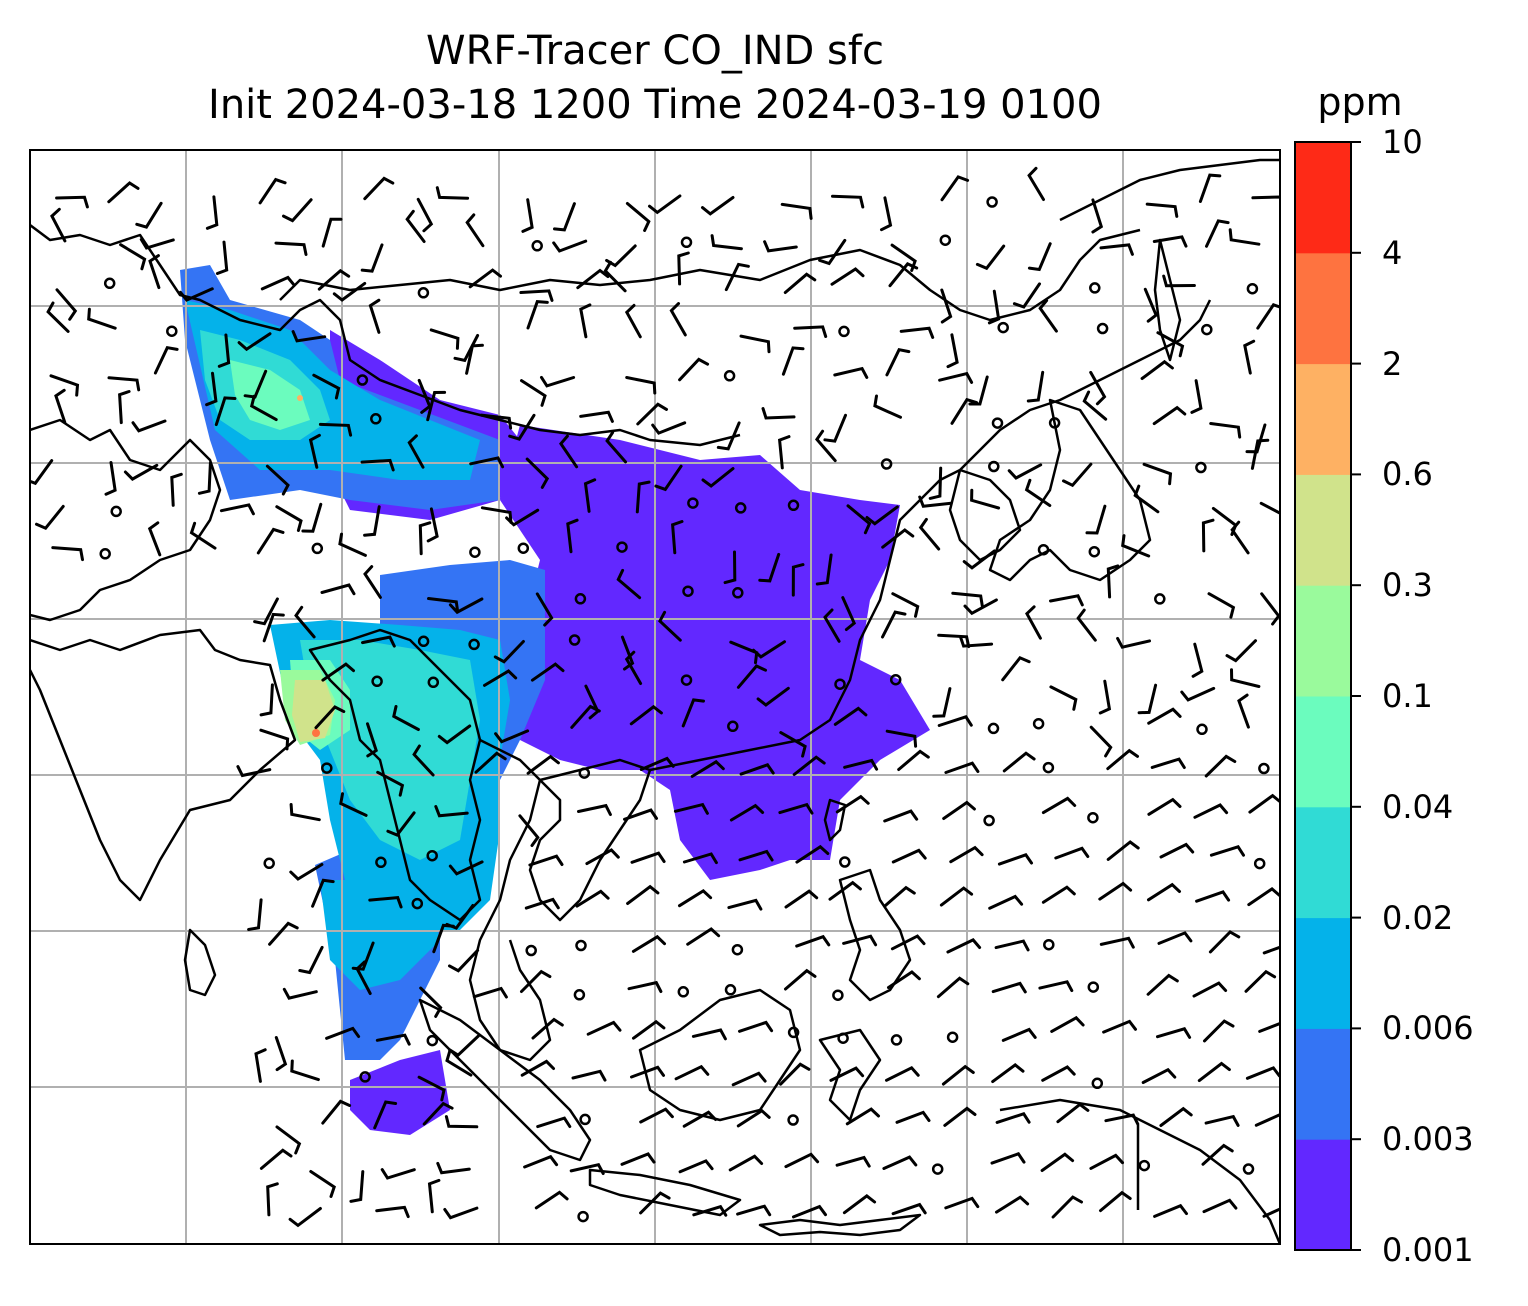 The height and width of the screenshot is (1306, 1528). I want to click on china-coast, so click(930, 535).